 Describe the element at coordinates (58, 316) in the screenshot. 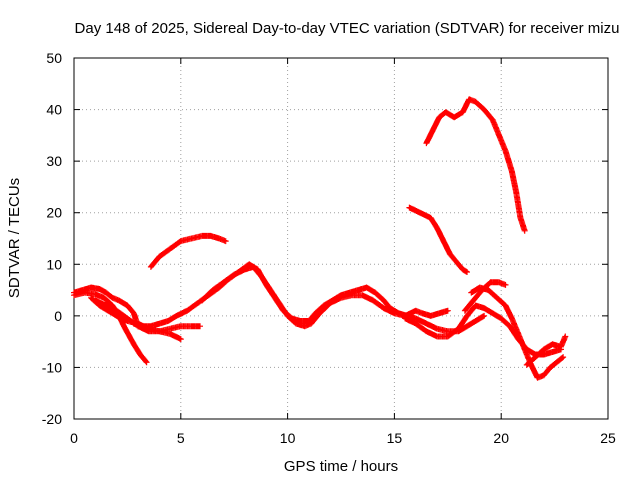

I see `y-tick-label: 0` at that location.